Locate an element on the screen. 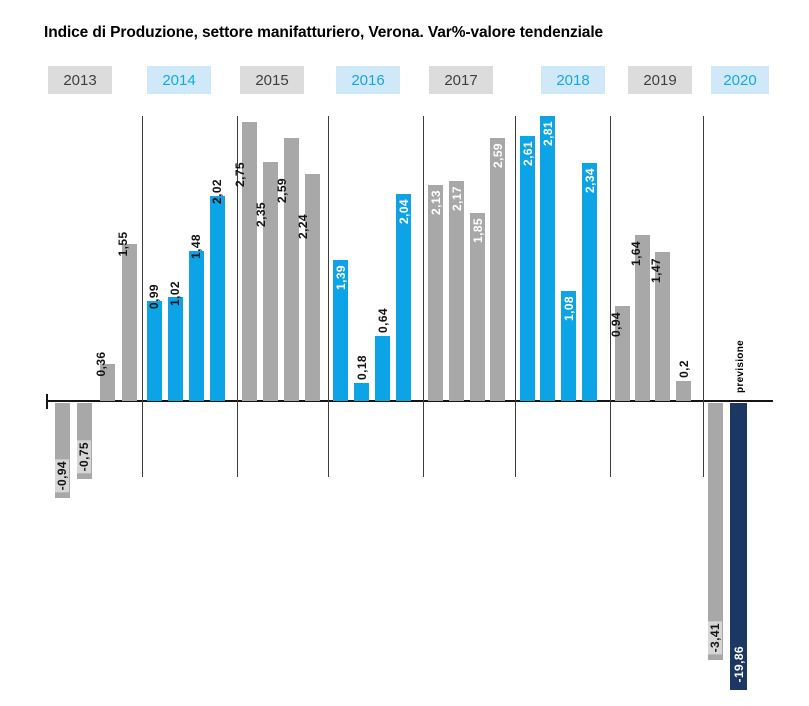 Image resolution: width=809 pixels, height=706 pixels. value-label-2018-2: 2,81 is located at coordinates (548, 133).